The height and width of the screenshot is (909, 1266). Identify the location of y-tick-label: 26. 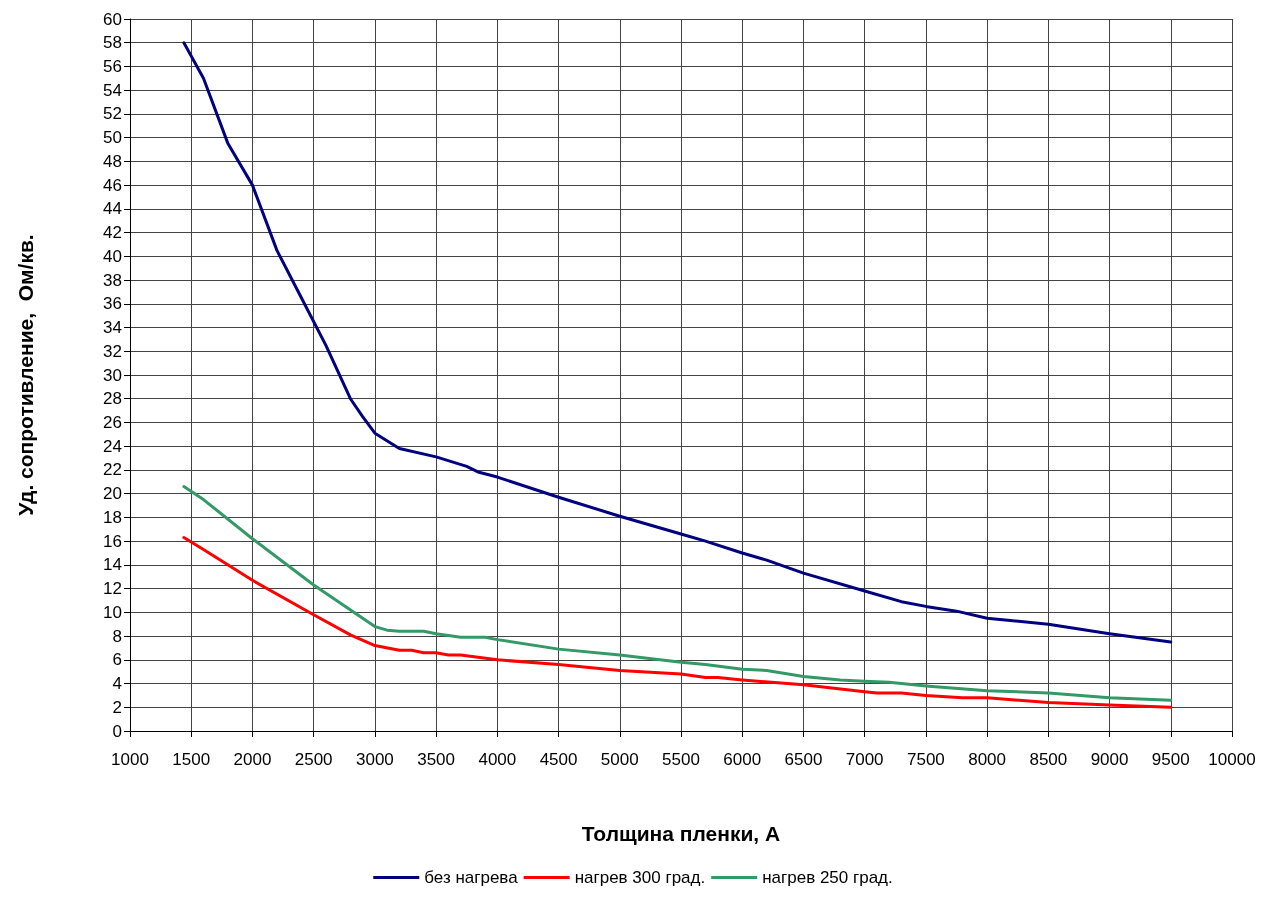
(112, 422).